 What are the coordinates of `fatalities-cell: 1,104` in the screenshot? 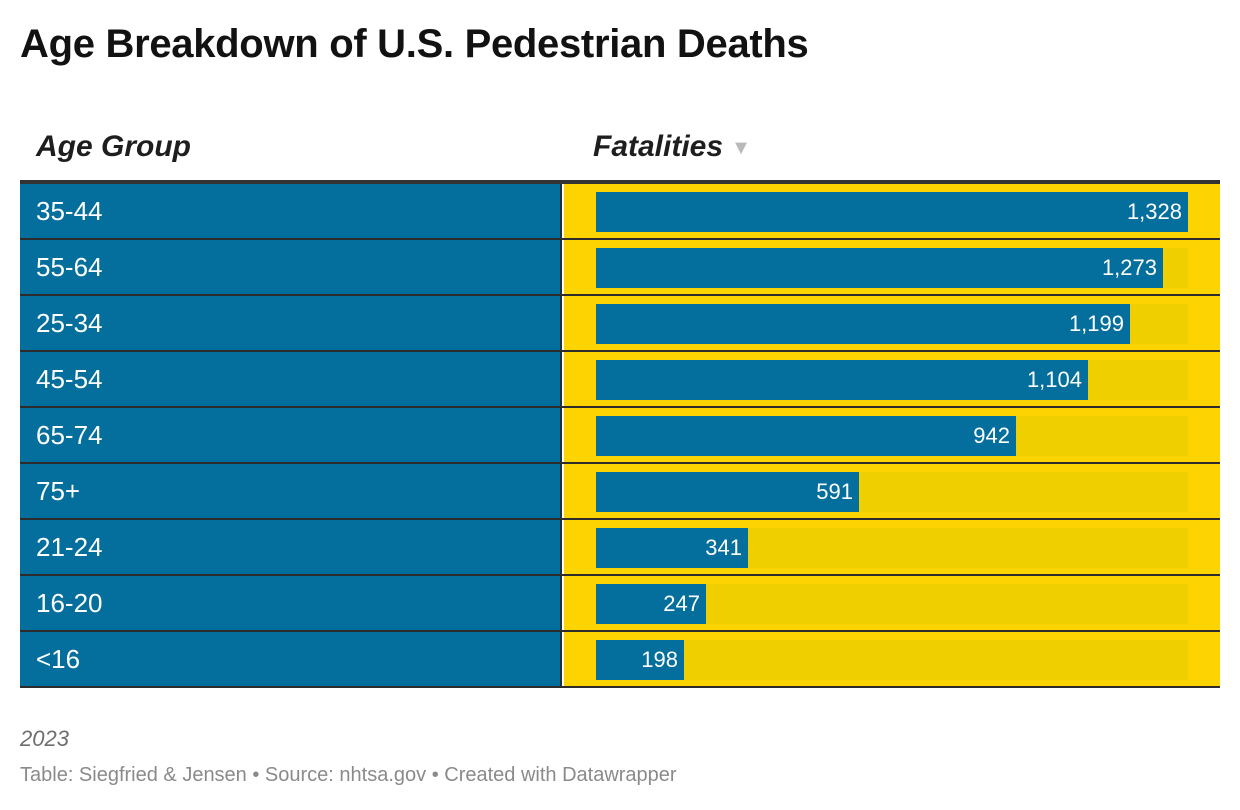 It's located at (892, 379).